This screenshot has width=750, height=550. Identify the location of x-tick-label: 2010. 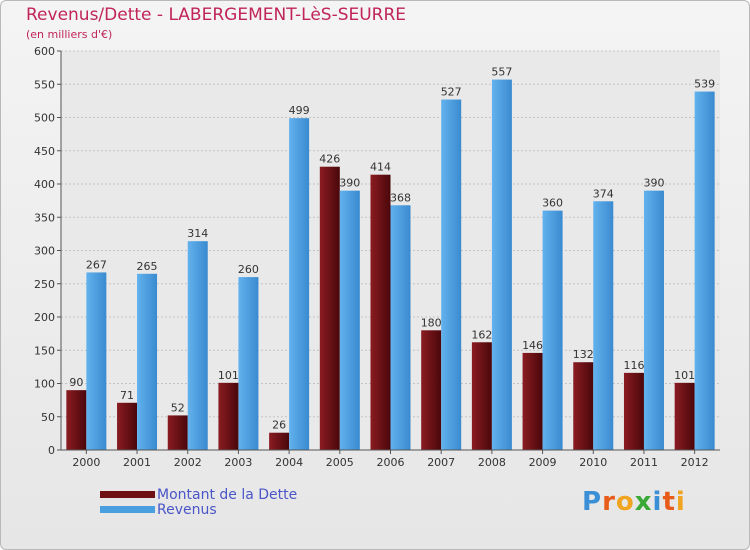
(593, 462).